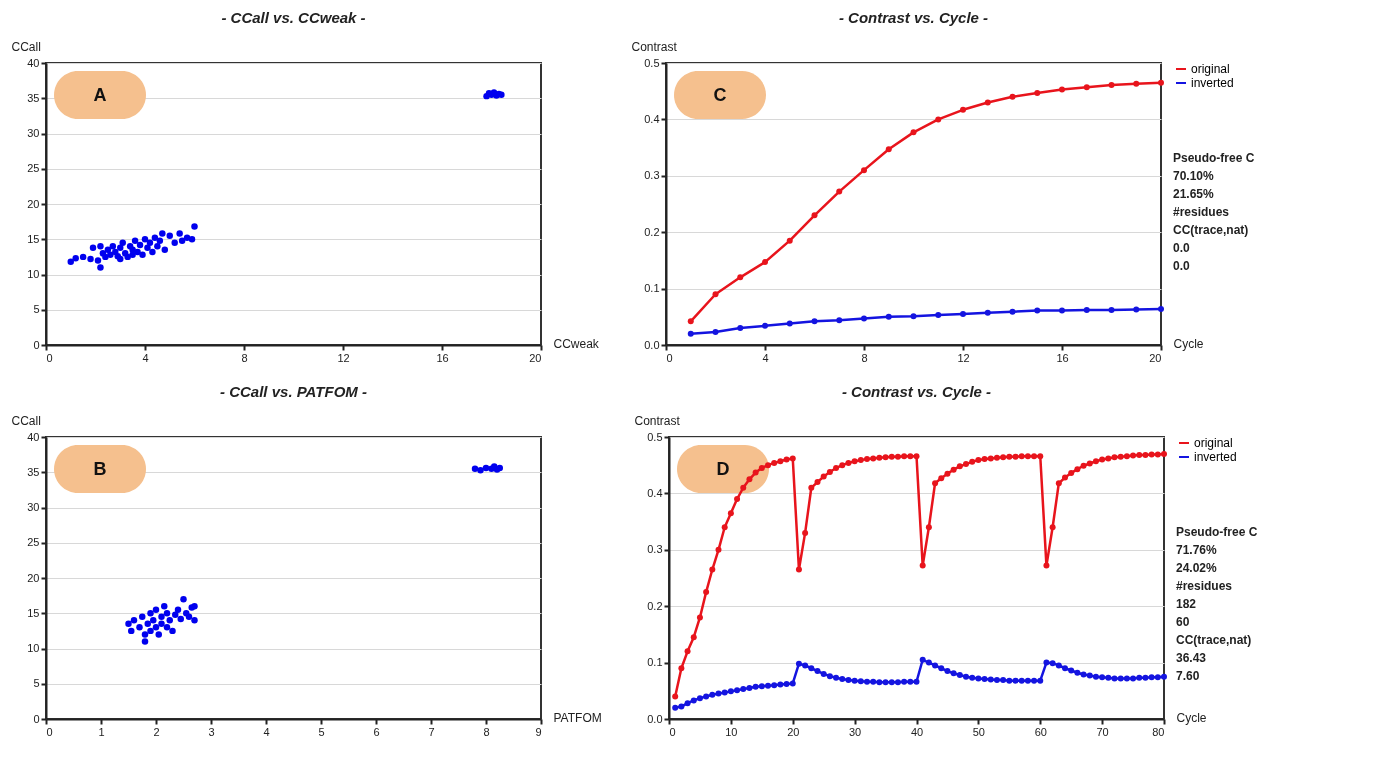  Describe the element at coordinates (376, 731) in the screenshot. I see `x-tick-label: 6` at that location.